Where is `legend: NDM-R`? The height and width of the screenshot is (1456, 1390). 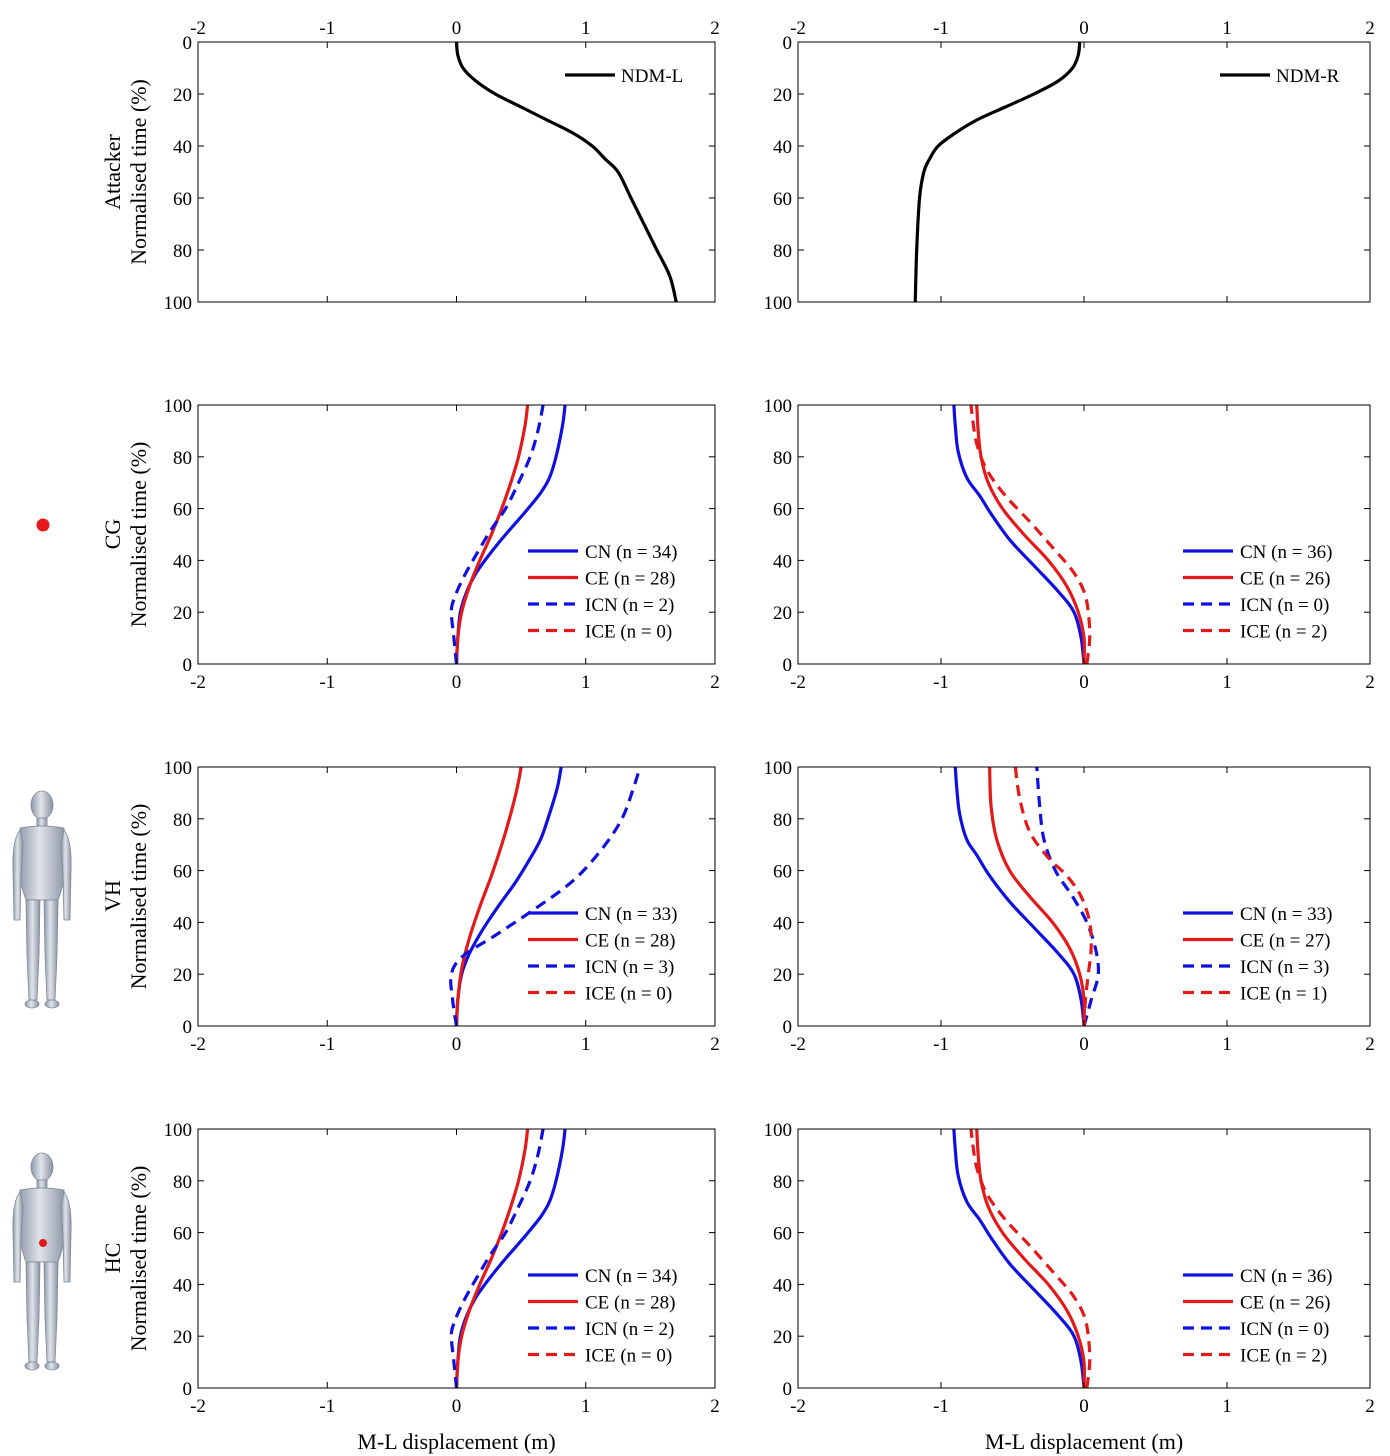 legend: NDM-R is located at coordinates (1280, 76).